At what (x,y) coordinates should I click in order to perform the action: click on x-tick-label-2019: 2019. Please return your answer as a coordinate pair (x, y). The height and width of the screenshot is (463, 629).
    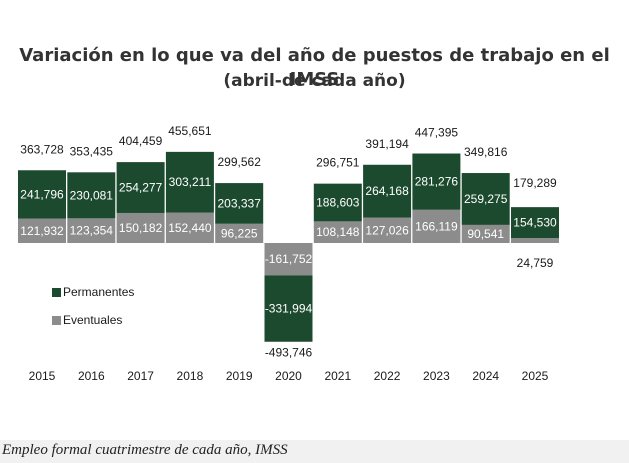
    Looking at the image, I should click on (239, 376).